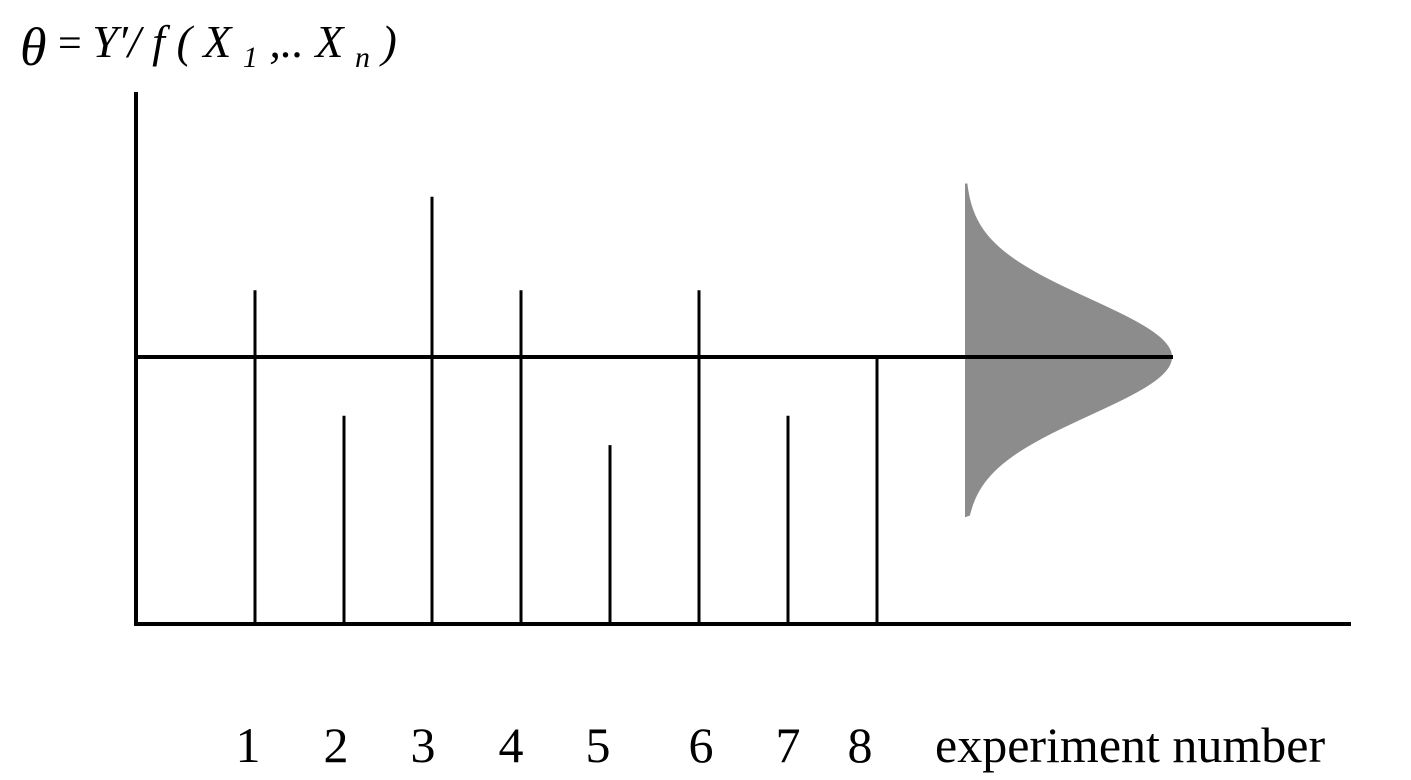 This screenshot has height=780, width=1411. I want to click on y-label-x1-sub: 1, so click(250, 57).